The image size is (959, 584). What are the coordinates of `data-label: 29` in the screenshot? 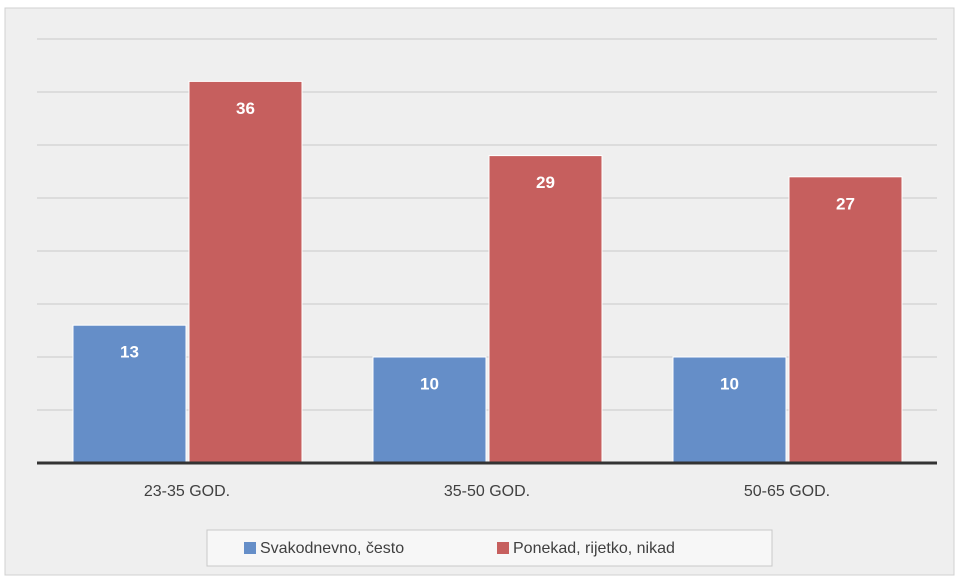 It's located at (545, 182).